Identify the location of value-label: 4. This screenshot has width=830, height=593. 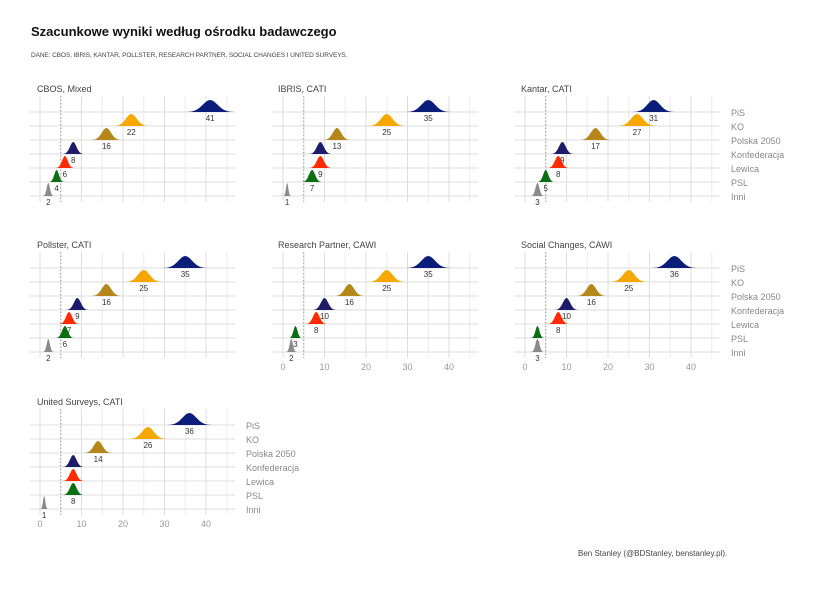
(56, 188).